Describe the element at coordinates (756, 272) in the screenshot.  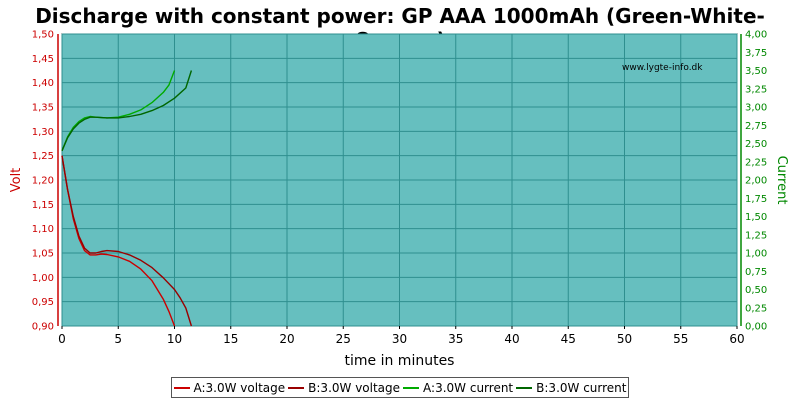
I see `y-tick-label-right: 0,75` at that location.